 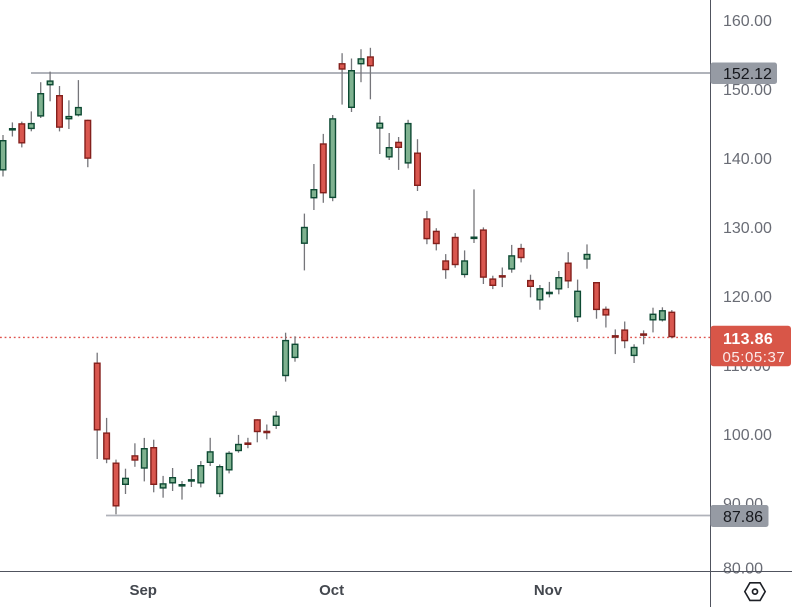 What do you see at coordinates (747, 21) in the screenshot?
I see `svg-text: 160.00` at bounding box center [747, 21].